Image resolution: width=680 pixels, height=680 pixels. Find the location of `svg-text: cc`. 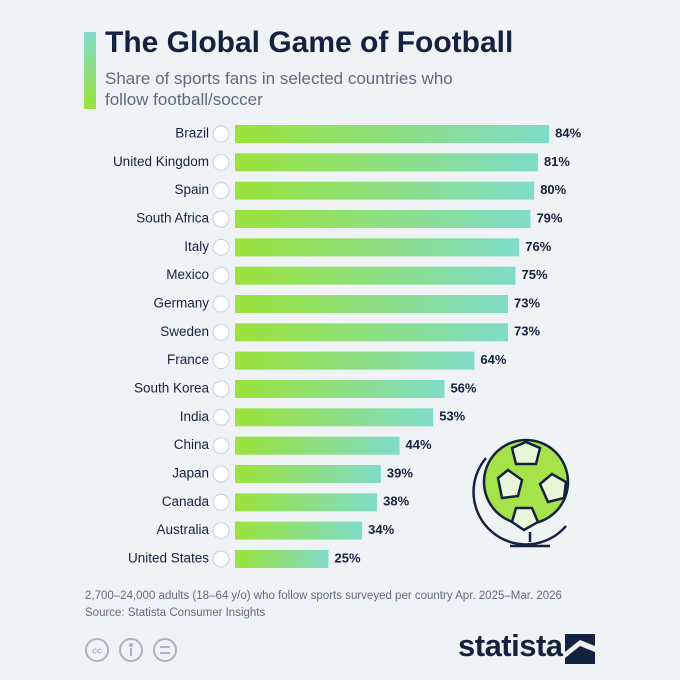

svg-text: cc is located at coordinates (97, 650).